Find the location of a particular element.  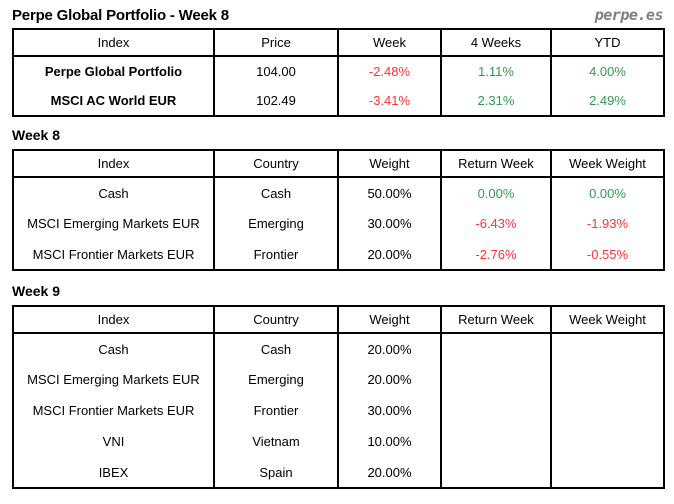

summary-header-row: Index Price Week 4 Weeks YTD is located at coordinates (338, 42).